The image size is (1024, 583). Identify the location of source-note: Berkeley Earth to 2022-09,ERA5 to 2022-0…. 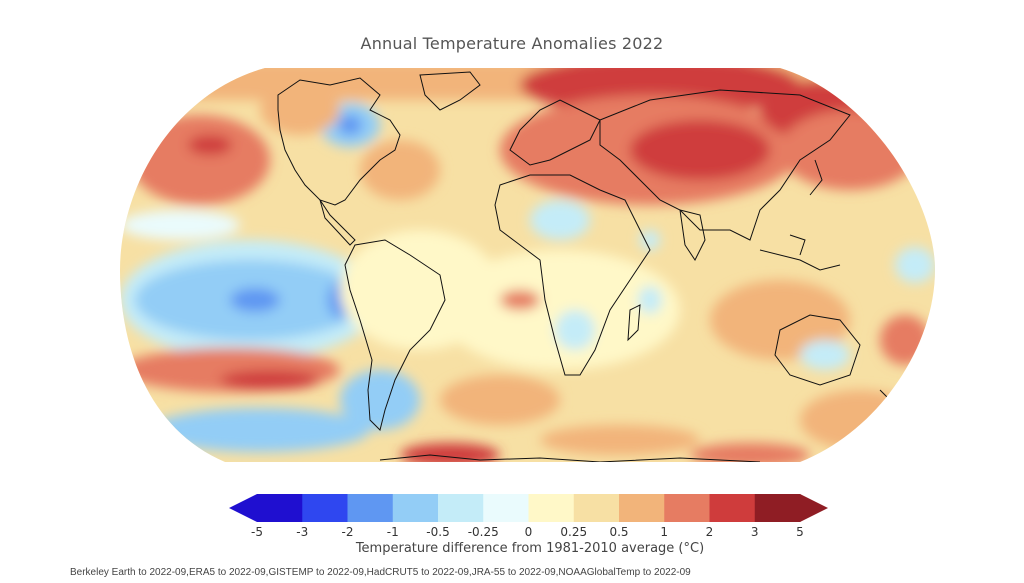
(380, 572).